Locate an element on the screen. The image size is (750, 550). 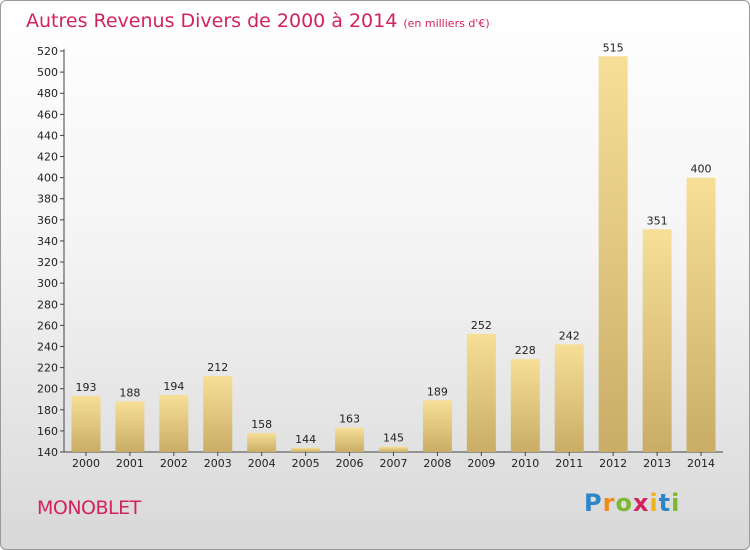
data-label: 515 is located at coordinates (613, 47).